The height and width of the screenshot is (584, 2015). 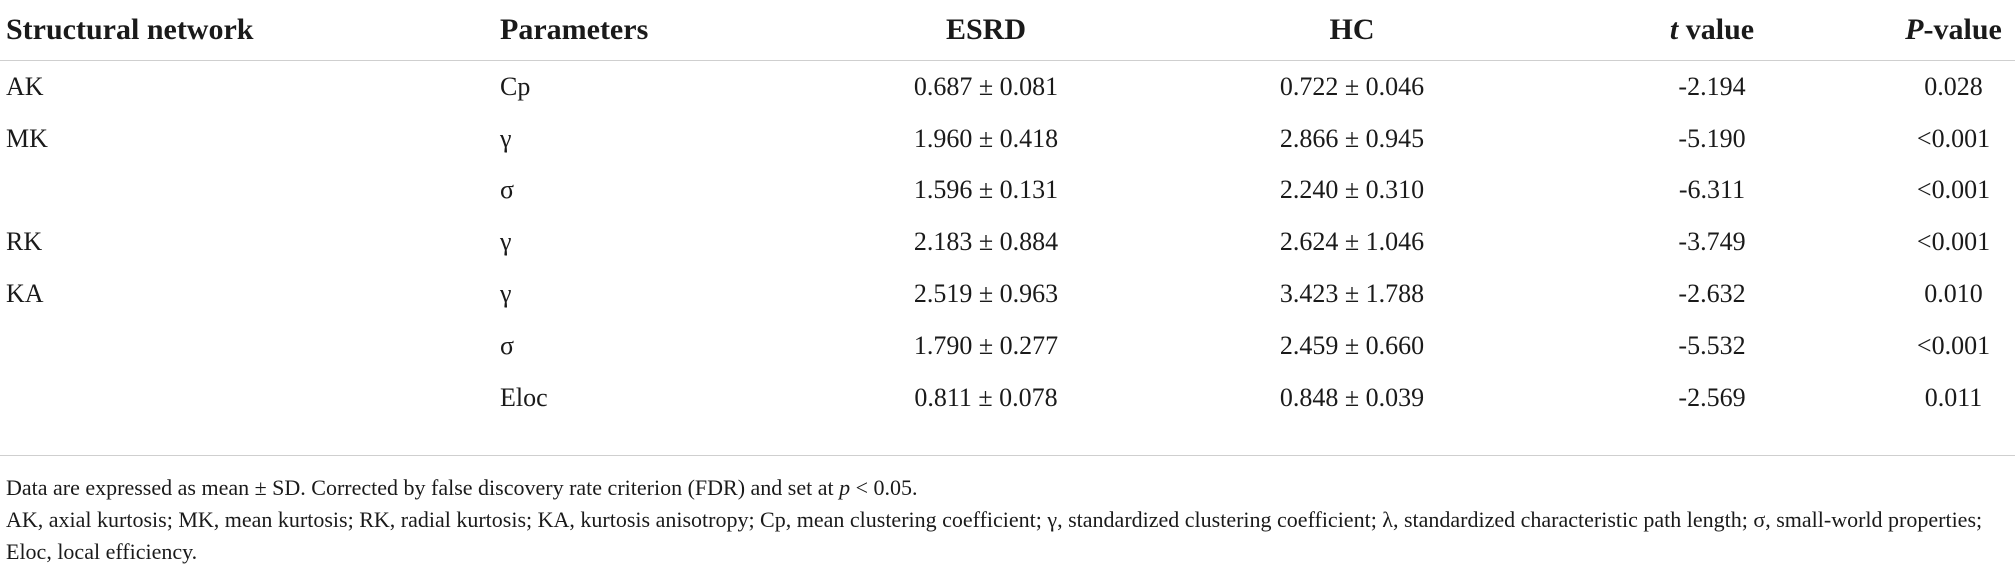 What do you see at coordinates (884, 487) in the screenshot?
I see `footnote-line1-suffix: < 0.05.` at bounding box center [884, 487].